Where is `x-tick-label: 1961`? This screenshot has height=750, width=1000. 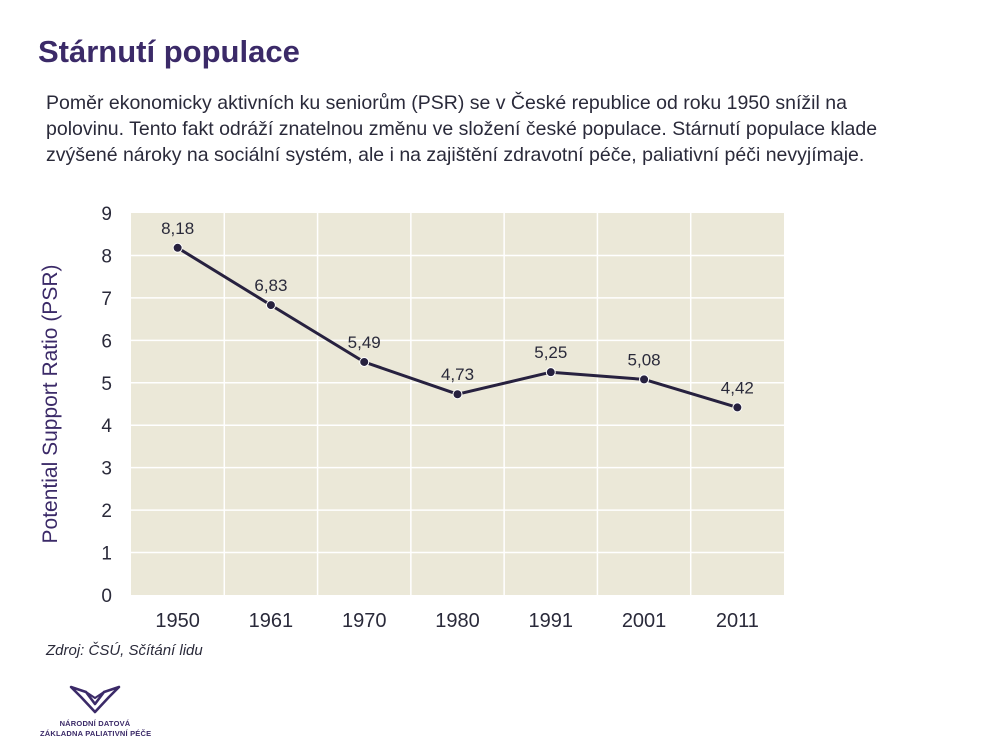
x-tick-label: 1961 is located at coordinates (271, 621).